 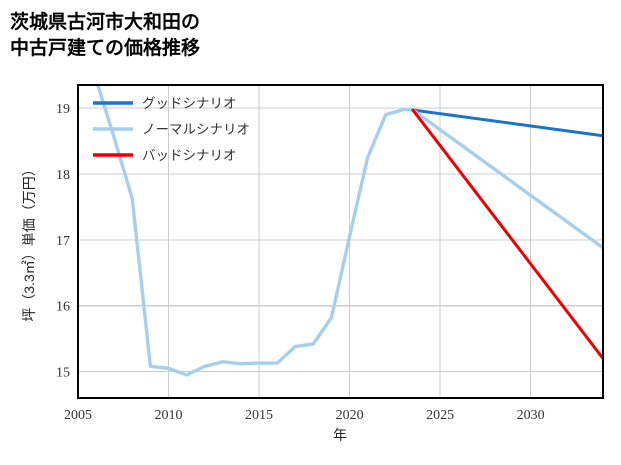 I want to click on x-tick-label-2020: 2020, so click(x=350, y=415).